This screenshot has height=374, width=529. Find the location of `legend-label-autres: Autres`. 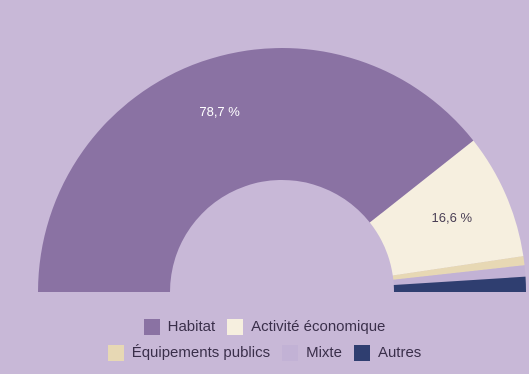

legend-label-autres: Autres is located at coordinates (399, 352).